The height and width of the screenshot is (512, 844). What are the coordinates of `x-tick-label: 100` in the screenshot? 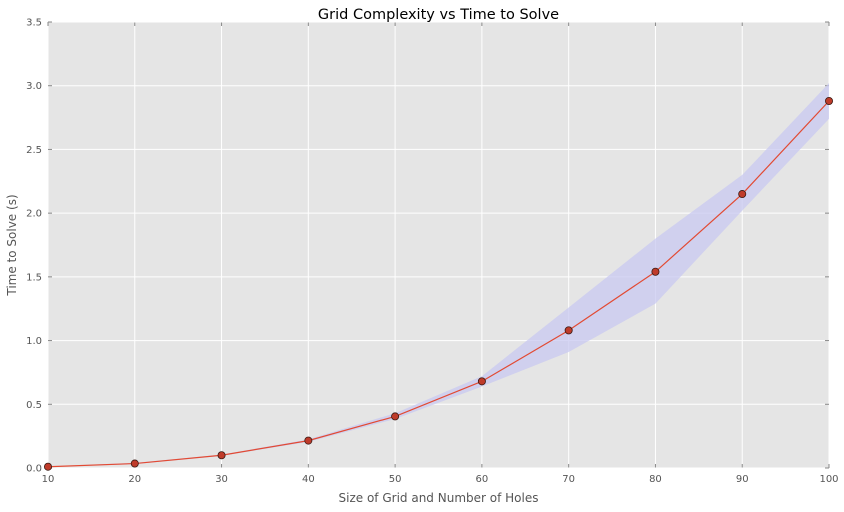 It's located at (828, 479).